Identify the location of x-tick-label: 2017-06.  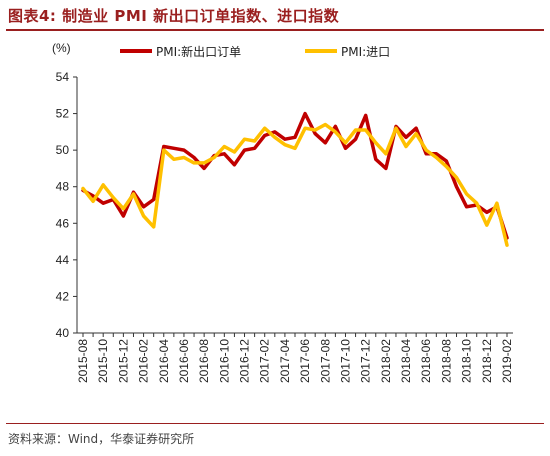
(305, 361).